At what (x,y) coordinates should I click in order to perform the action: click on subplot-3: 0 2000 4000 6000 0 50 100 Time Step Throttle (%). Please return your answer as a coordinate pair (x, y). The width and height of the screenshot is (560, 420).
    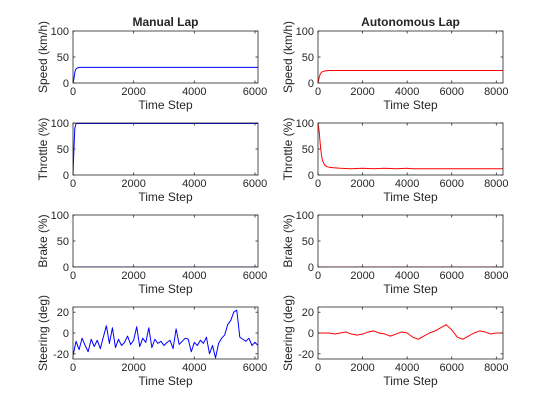
    Looking at the image, I should click on (151, 161).